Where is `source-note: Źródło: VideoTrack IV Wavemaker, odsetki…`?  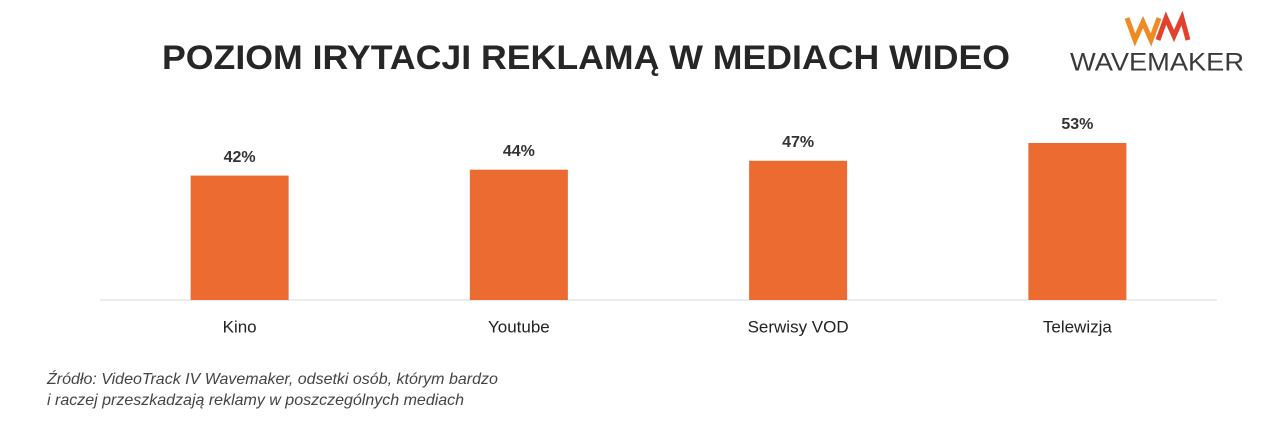
source-note: Źródło: VideoTrack IV Wavemaker, odsetki… is located at coordinates (272, 378).